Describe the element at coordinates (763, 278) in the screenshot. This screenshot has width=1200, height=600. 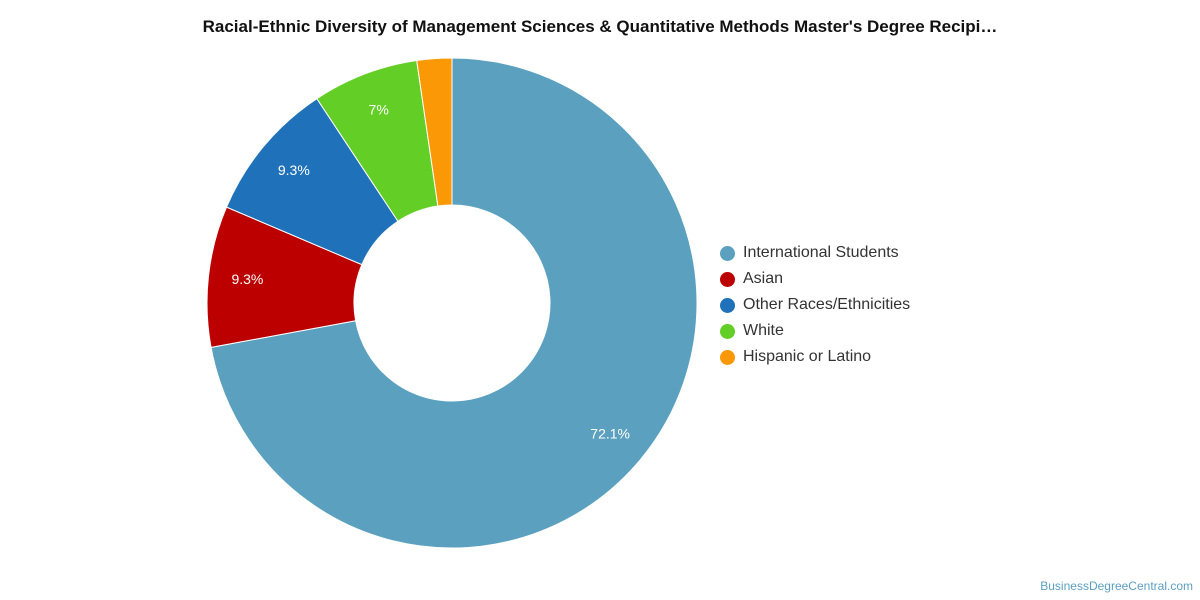
I see `legend-label: Asian` at that location.